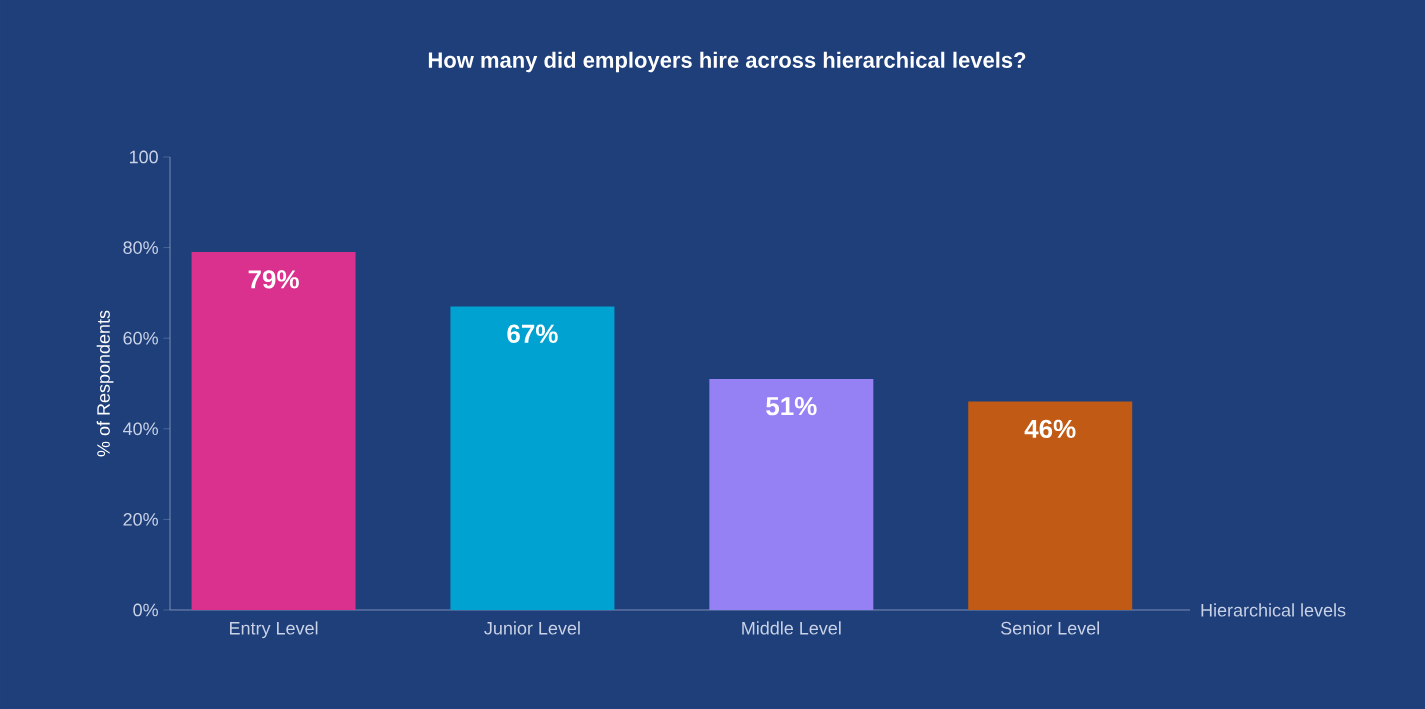 Image resolution: width=1425 pixels, height=709 pixels. What do you see at coordinates (1273, 610) in the screenshot?
I see `x-axis-title: Hierarchical levels` at bounding box center [1273, 610].